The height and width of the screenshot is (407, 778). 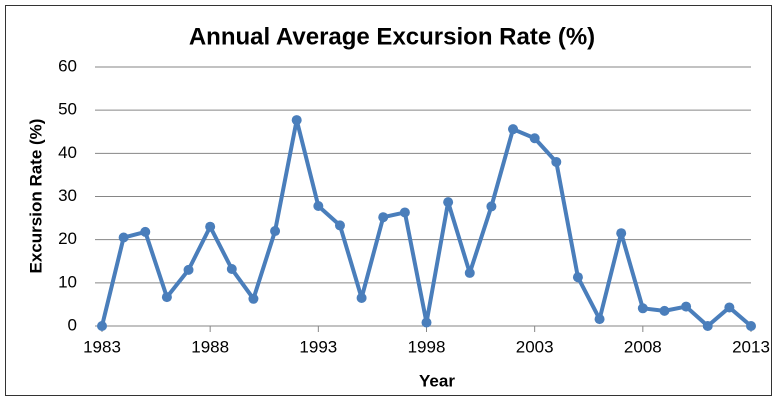 I want to click on x-tick-label: 2013, so click(x=751, y=346).